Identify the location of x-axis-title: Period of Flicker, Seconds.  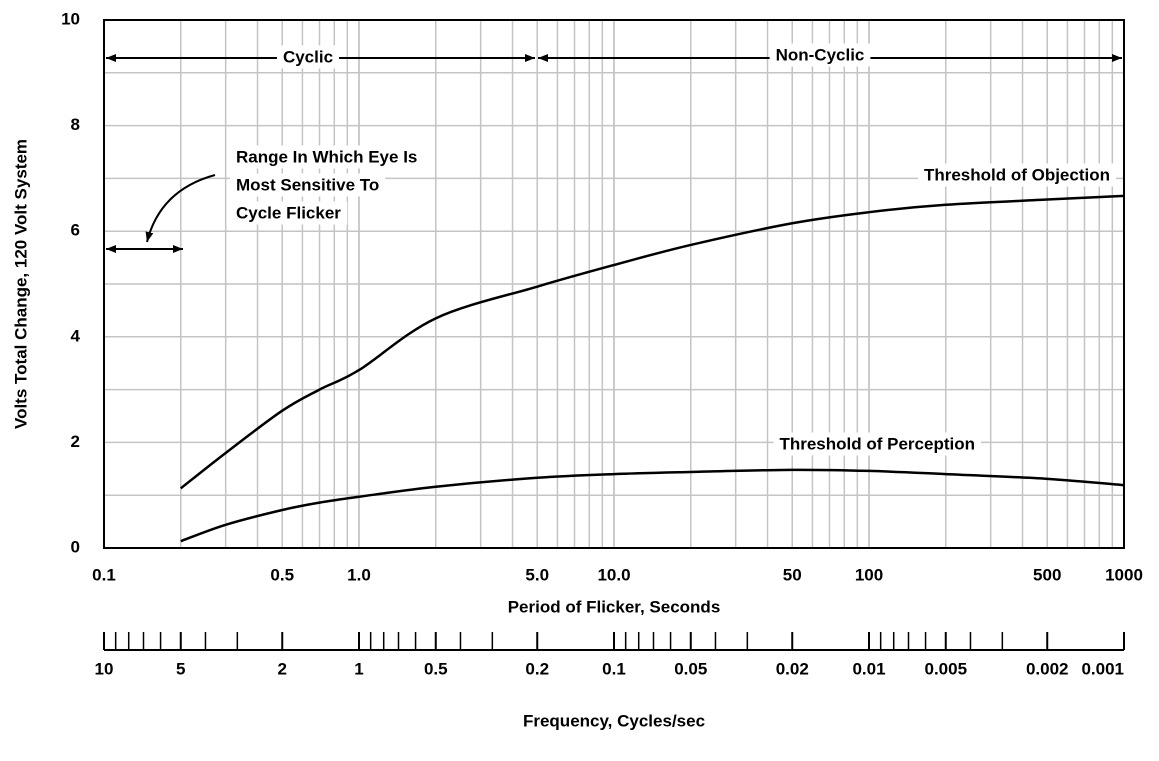
(614, 606).